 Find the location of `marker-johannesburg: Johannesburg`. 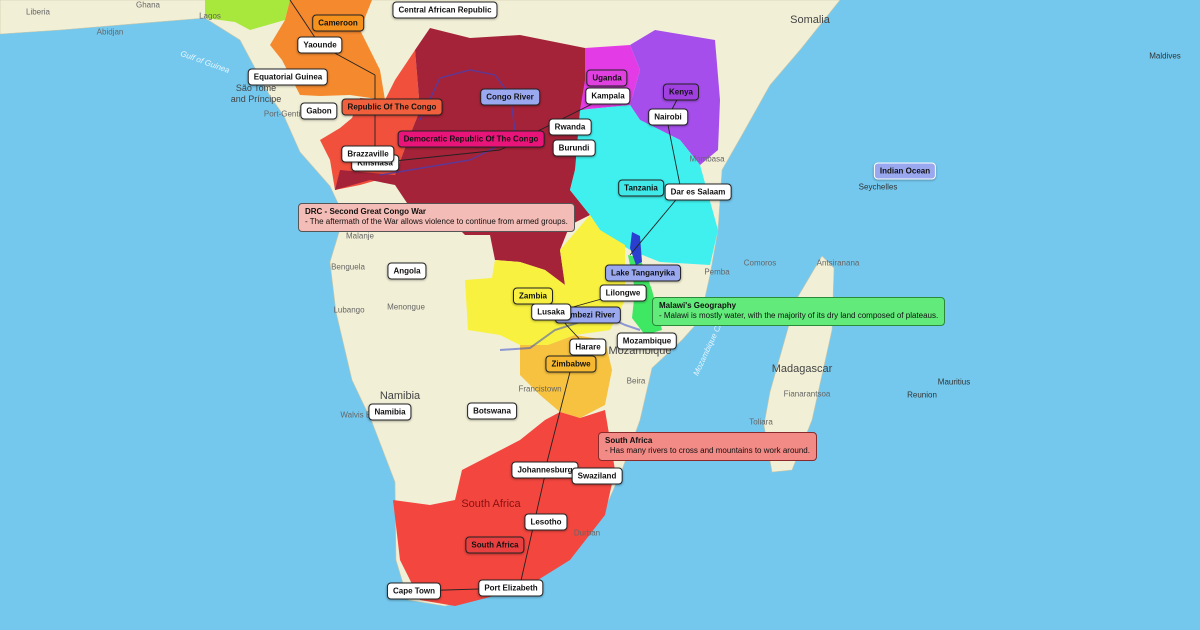

marker-johannesburg: Johannesburg is located at coordinates (545, 470).